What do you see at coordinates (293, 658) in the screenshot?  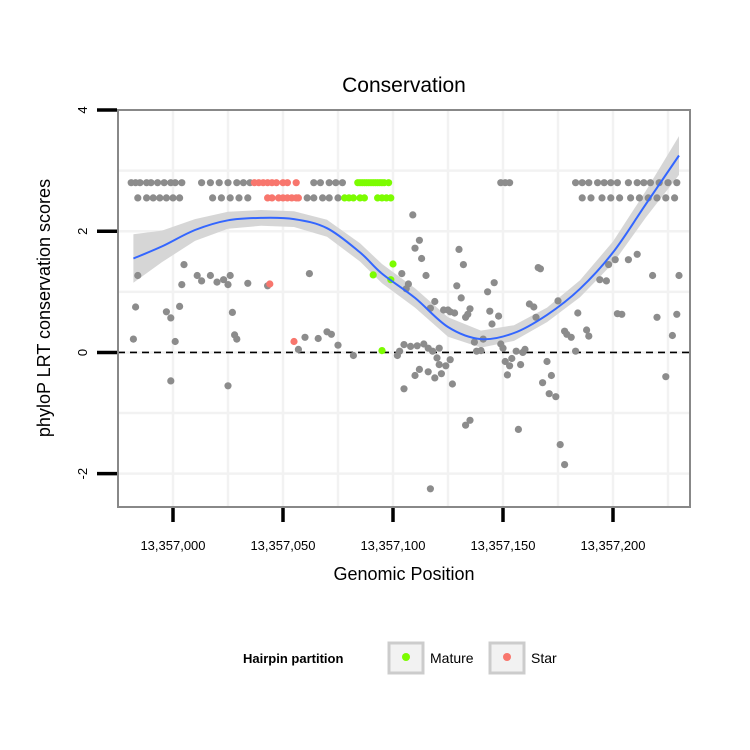 I see `legend-title: Hairpin partition` at bounding box center [293, 658].